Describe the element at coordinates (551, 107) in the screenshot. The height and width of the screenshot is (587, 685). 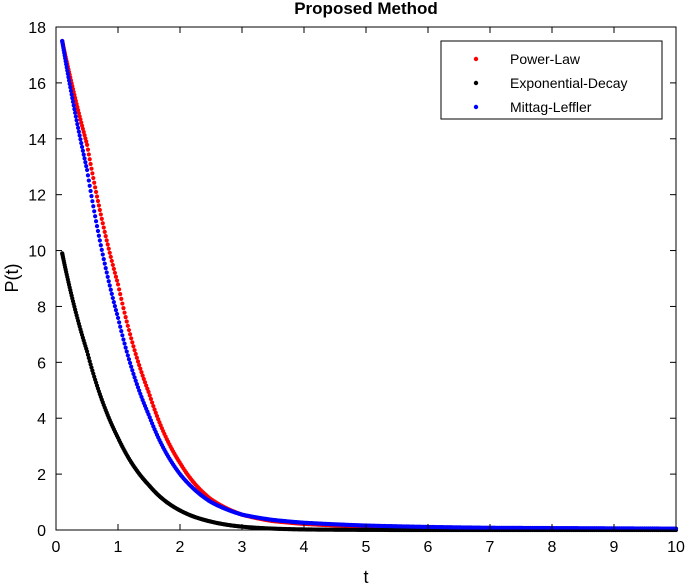
I see `legend-label: Mittag-Leffler` at that location.